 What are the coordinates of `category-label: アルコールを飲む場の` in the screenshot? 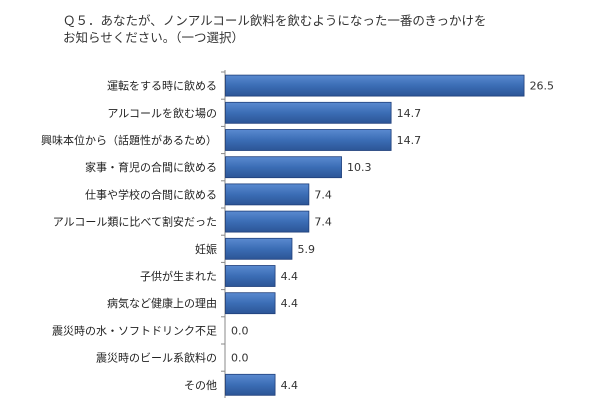 It's located at (162, 113).